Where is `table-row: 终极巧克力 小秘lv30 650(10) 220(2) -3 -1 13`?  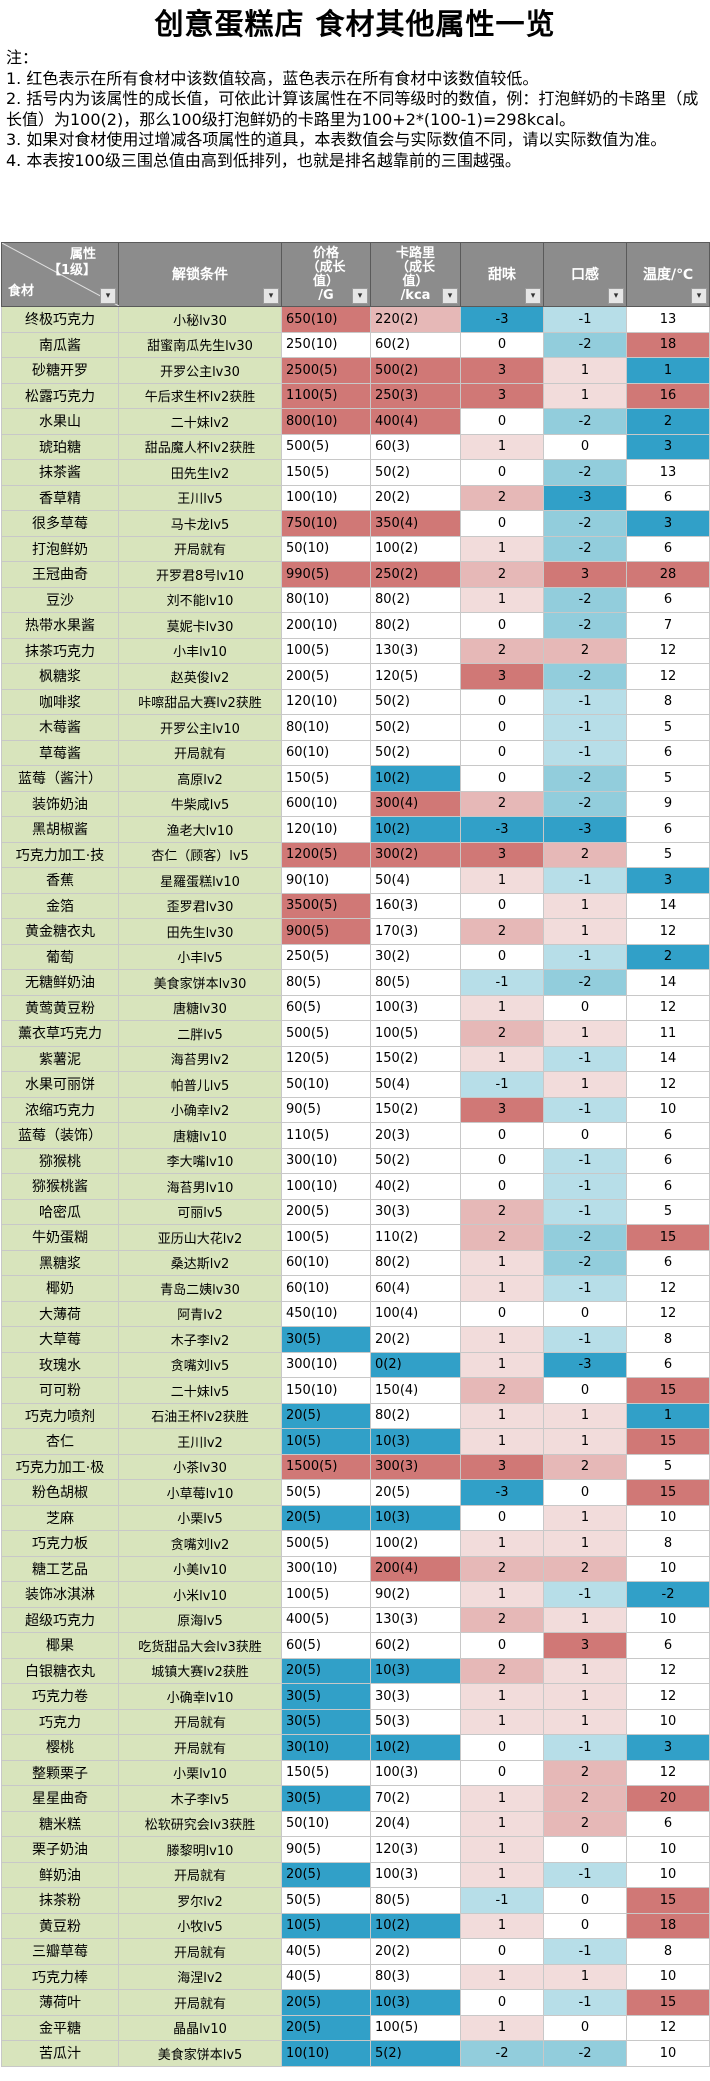 table-row: 终极巧克力 小秘lv30 650(10) 220(2) -3 -1 13 is located at coordinates (355, 319).